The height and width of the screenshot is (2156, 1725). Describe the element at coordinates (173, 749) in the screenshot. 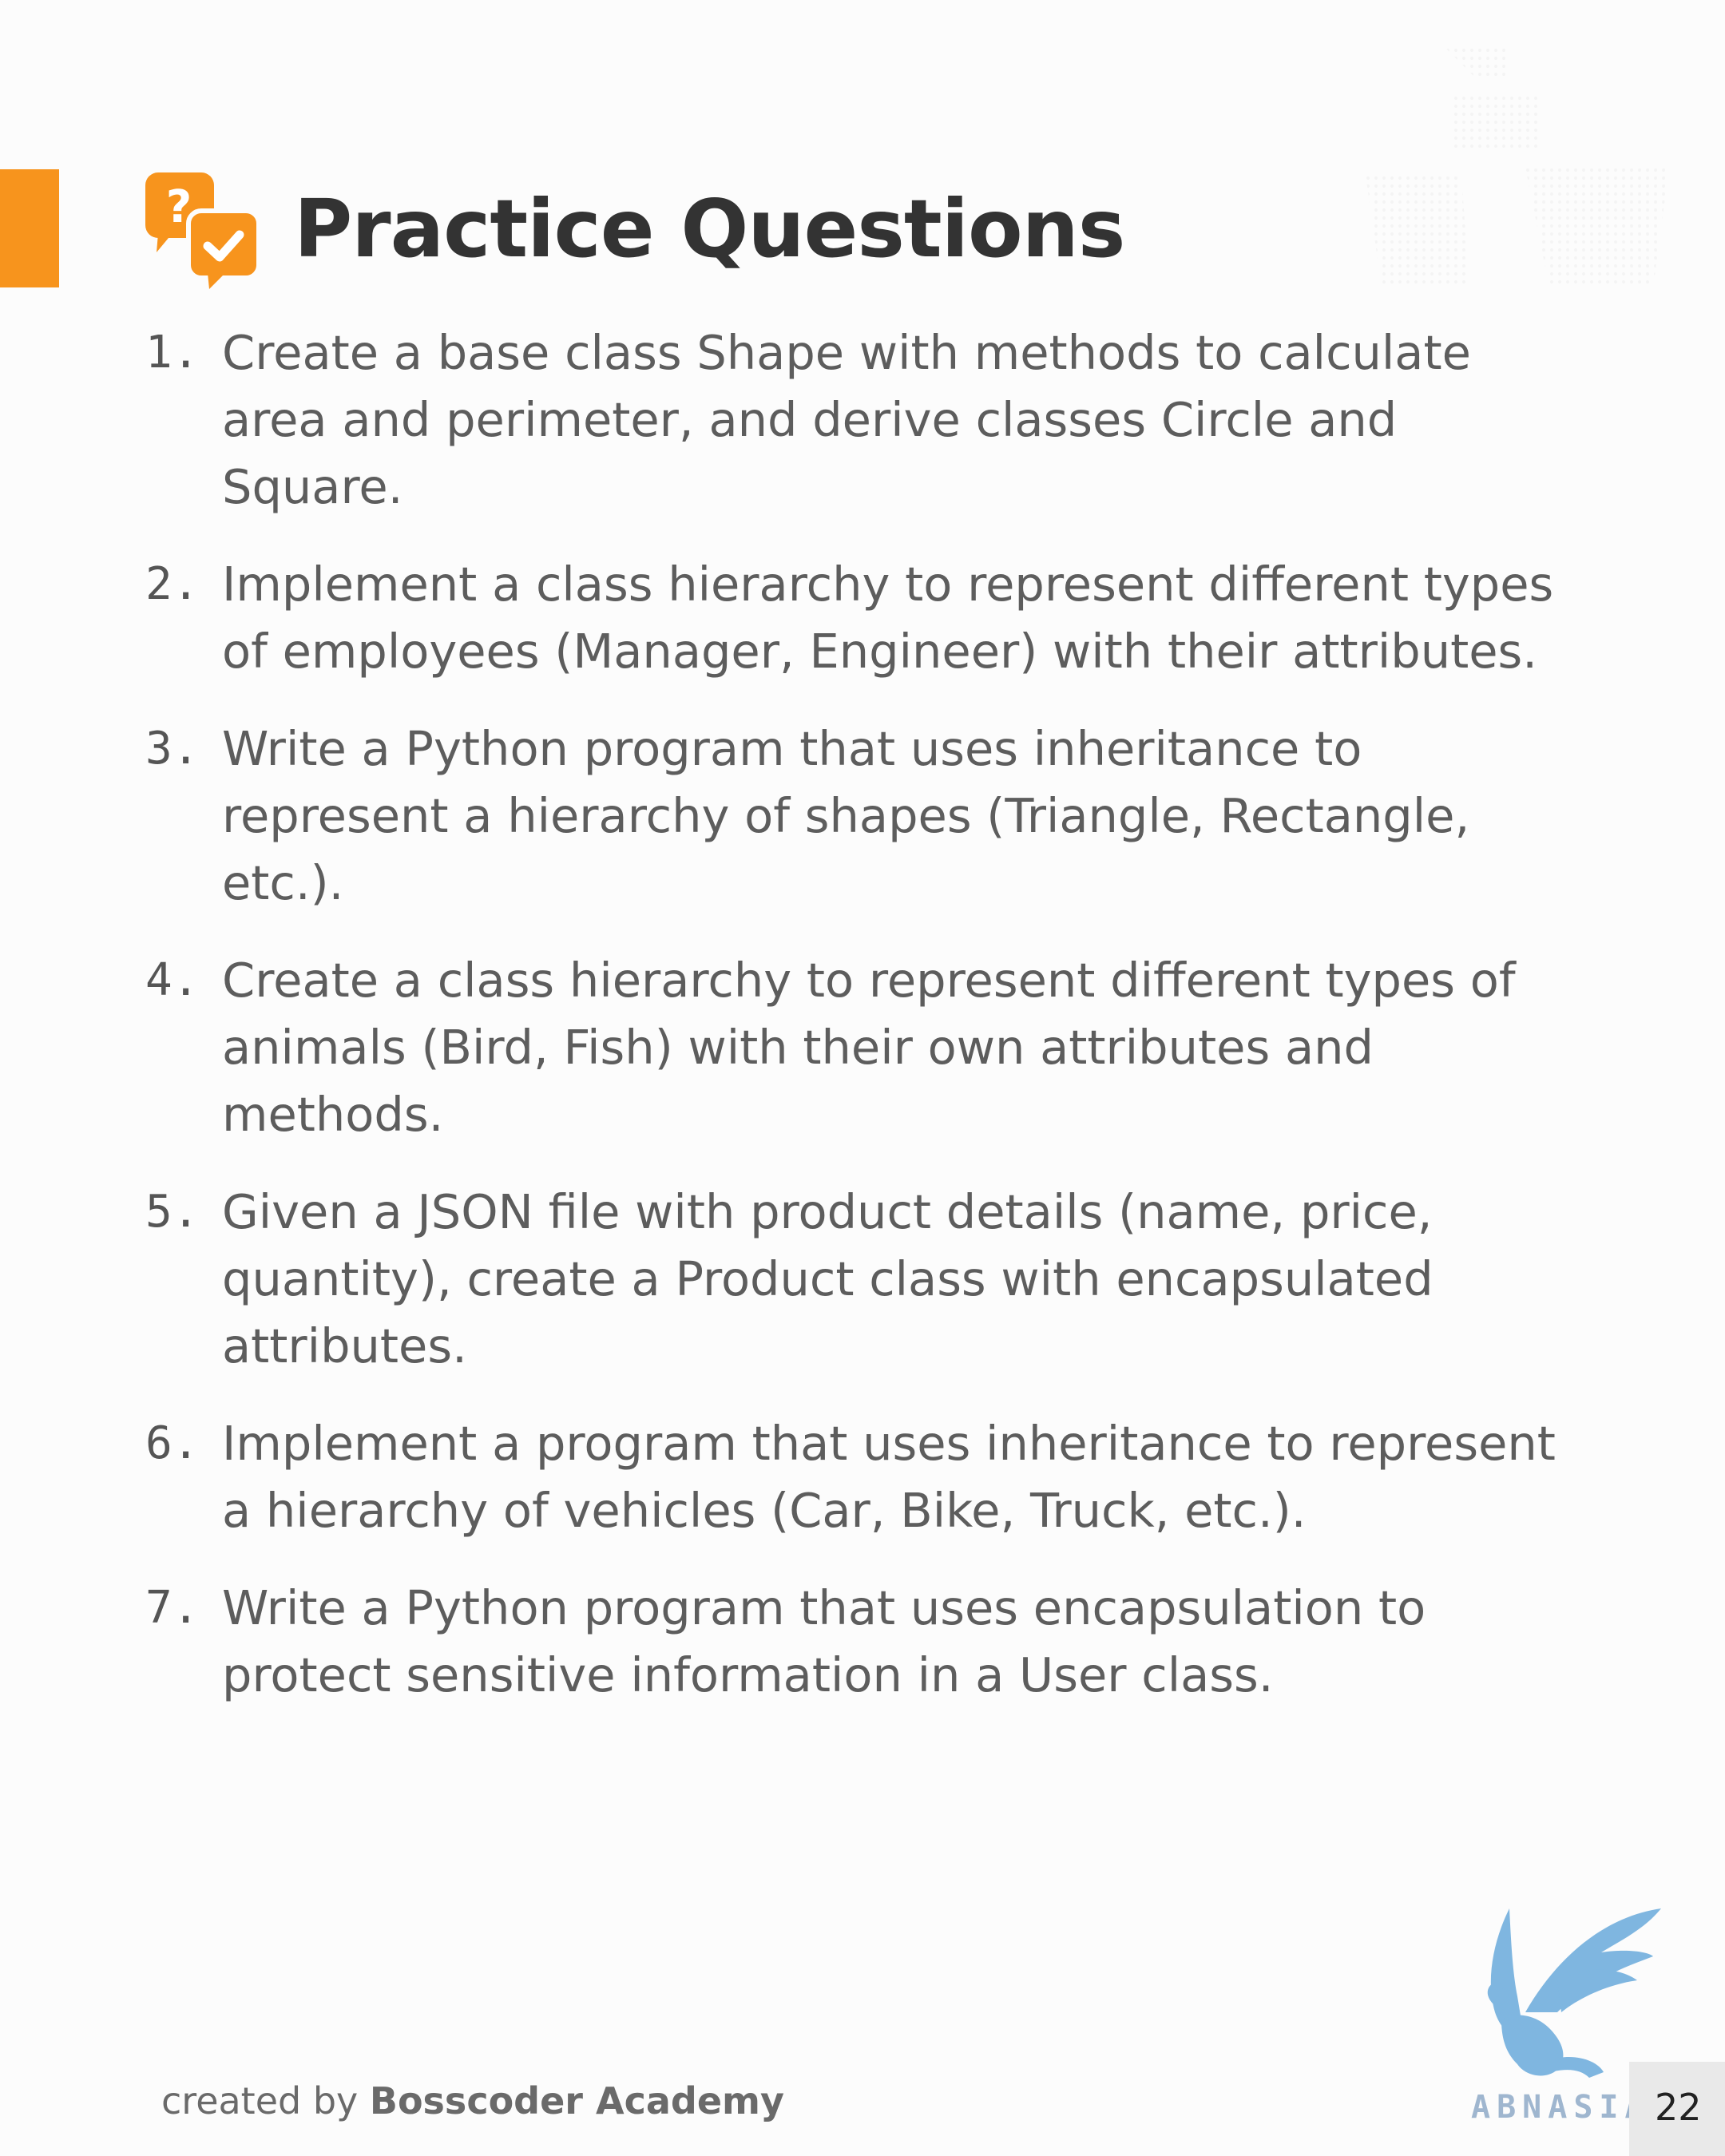

I see `list-number: 3.` at that location.